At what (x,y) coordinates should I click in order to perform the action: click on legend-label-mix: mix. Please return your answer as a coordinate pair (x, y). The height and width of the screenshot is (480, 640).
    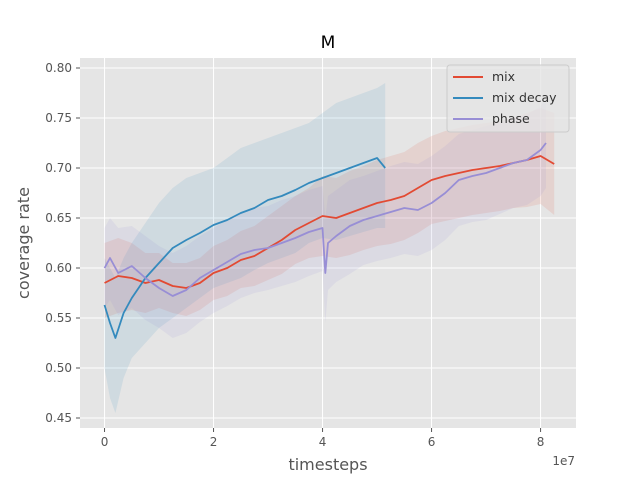
    Looking at the image, I should click on (503, 76).